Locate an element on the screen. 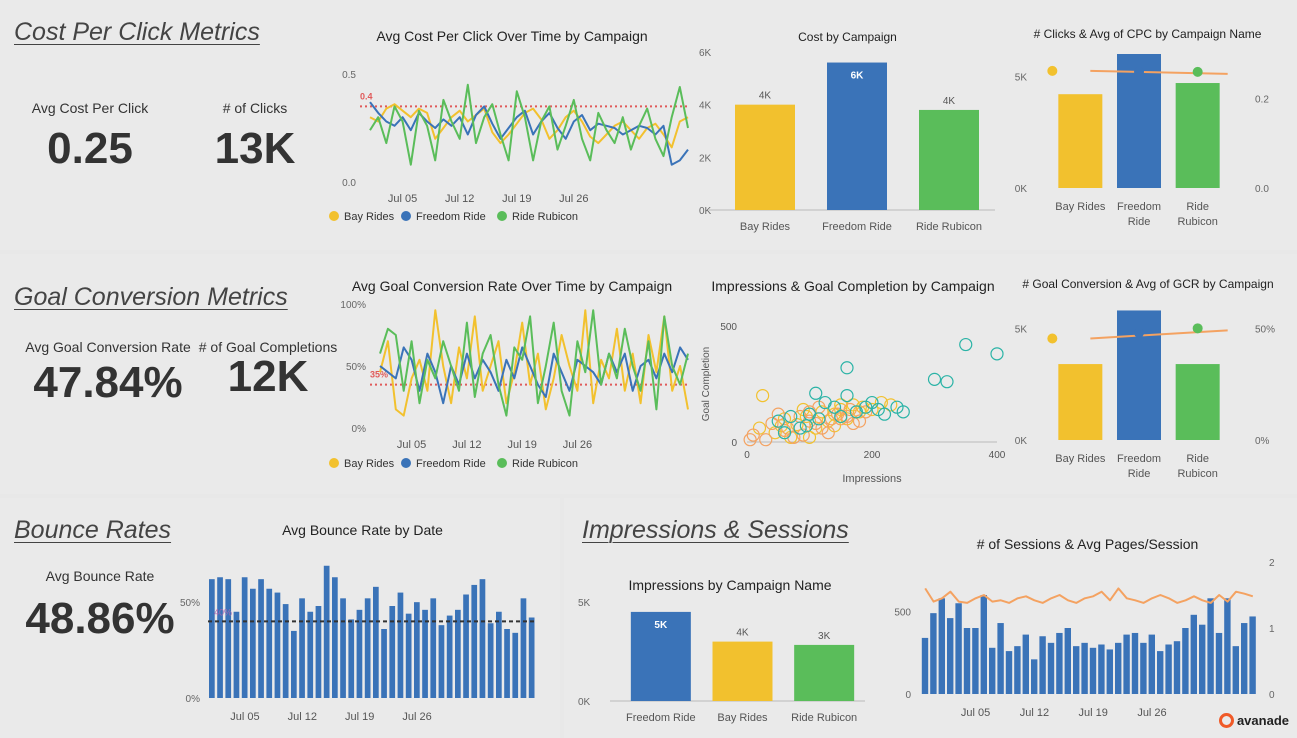 Image resolution: width=1297 pixels, height=738 pixels. series-line-bay-rides is located at coordinates (529, 126).